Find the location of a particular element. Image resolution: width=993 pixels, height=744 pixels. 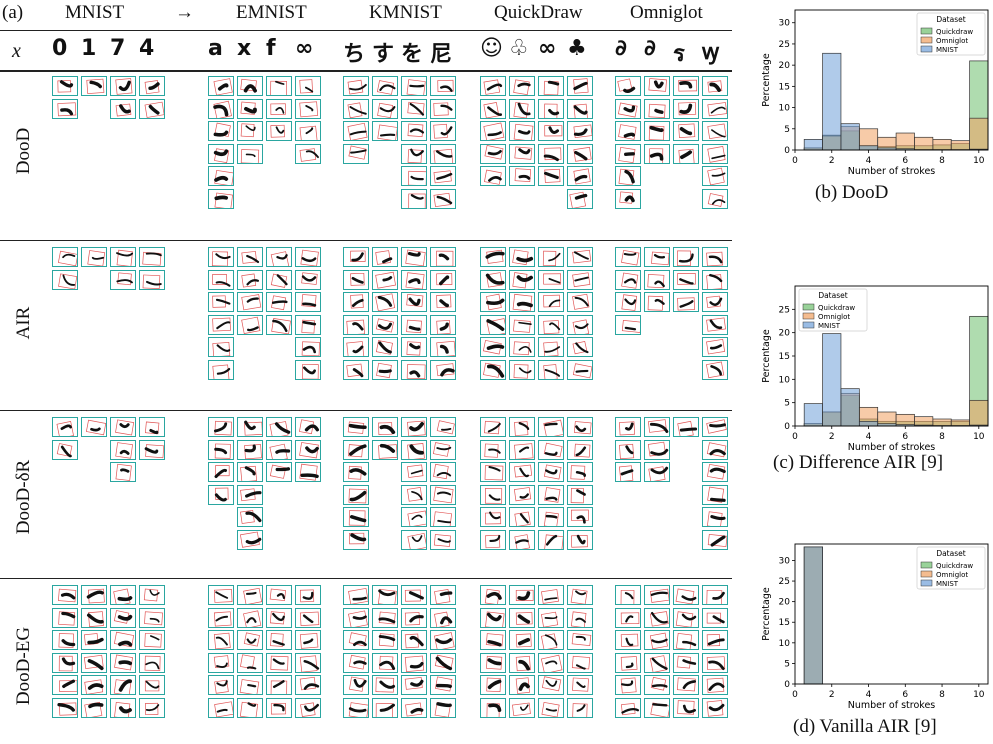

legend-entry: Omniglot is located at coordinates (952, 41).